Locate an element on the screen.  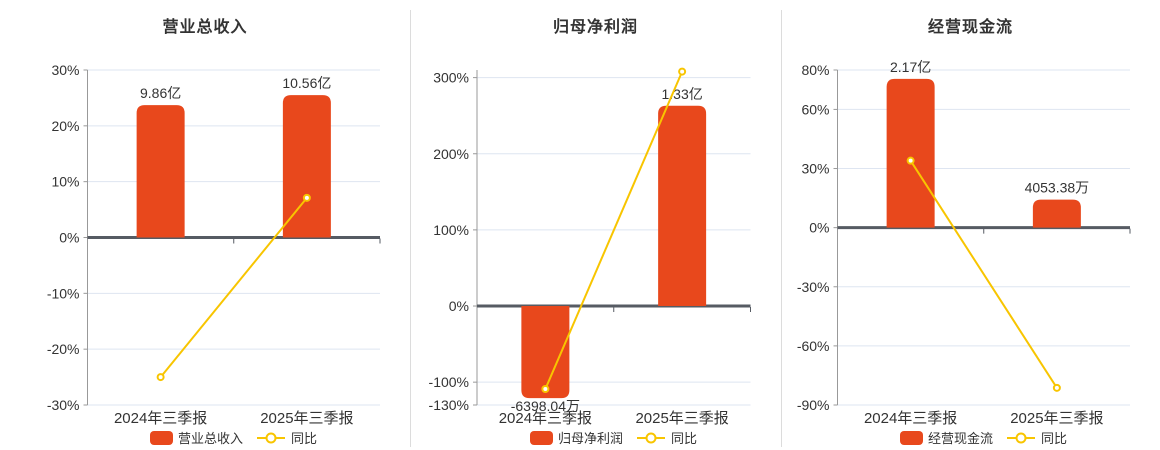
bar-value-label: -6398.04万 is located at coordinates (545, 406).